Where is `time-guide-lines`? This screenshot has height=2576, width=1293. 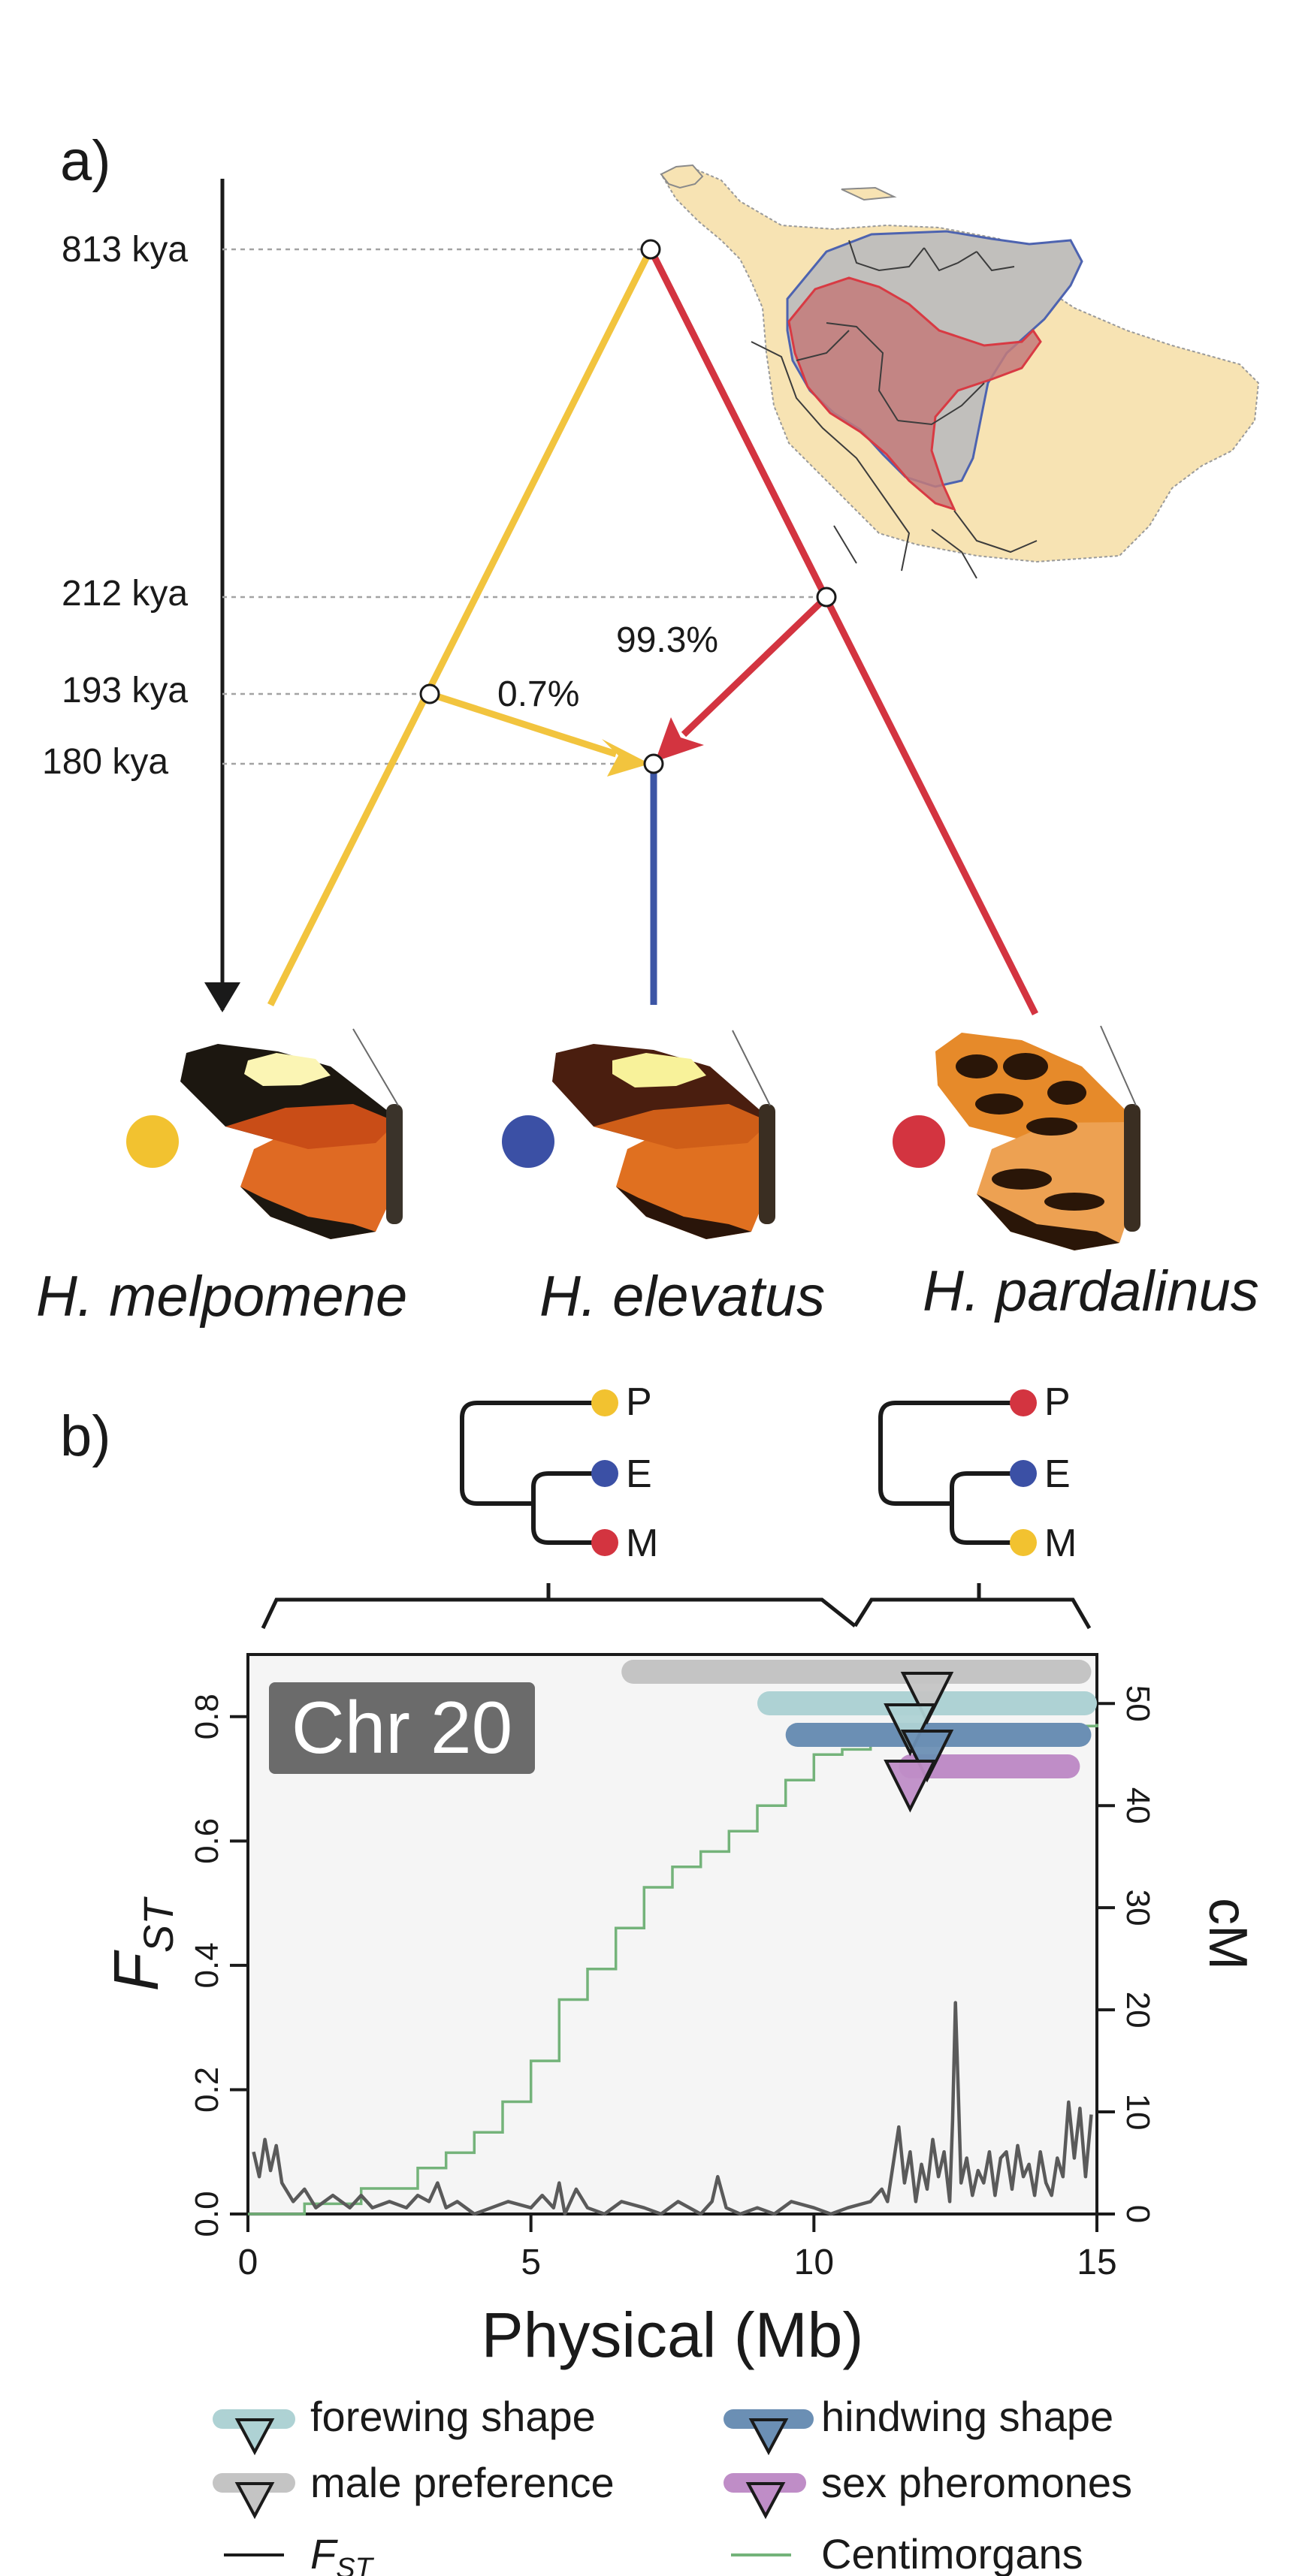
time-guide-lines is located at coordinates (524, 507).